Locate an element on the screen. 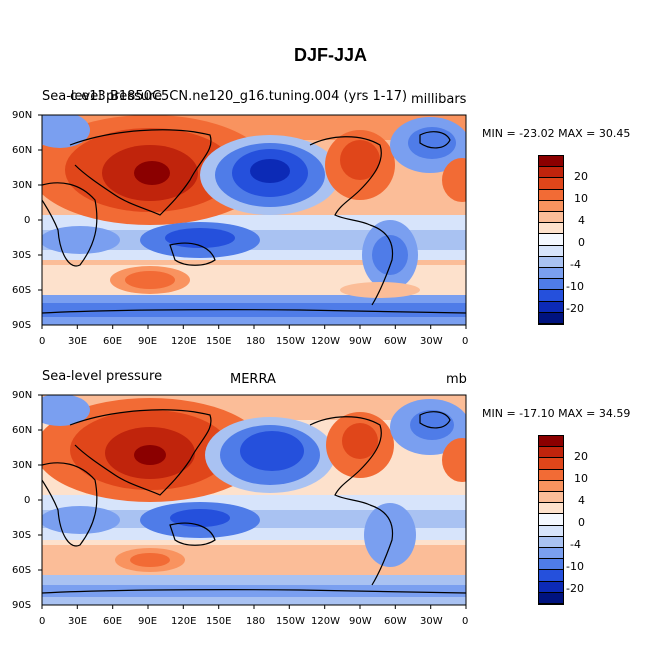 The height and width of the screenshot is (660, 661). colorbar-label: 20 is located at coordinates (581, 176).